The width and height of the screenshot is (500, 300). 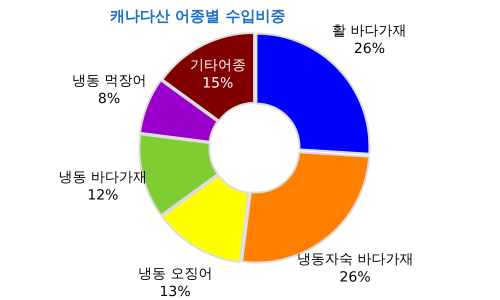 I want to click on chart-title: 캐나다산 어종별 수입비중, so click(x=198, y=15).